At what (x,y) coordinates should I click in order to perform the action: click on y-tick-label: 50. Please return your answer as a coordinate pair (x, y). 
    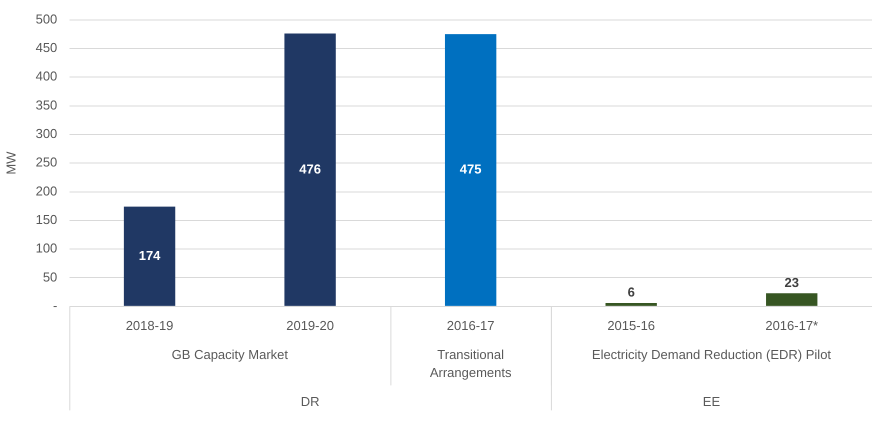
    Looking at the image, I should click on (50, 276).